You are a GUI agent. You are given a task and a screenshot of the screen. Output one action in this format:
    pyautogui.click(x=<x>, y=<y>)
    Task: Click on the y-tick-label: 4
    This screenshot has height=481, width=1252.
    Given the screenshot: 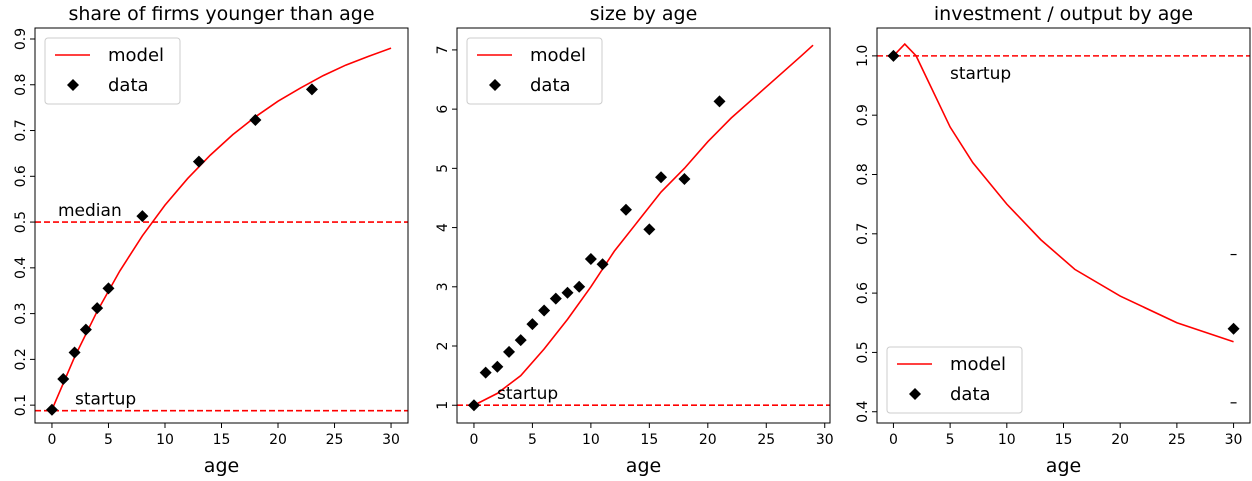 What is the action you would take?
    pyautogui.click(x=443, y=227)
    